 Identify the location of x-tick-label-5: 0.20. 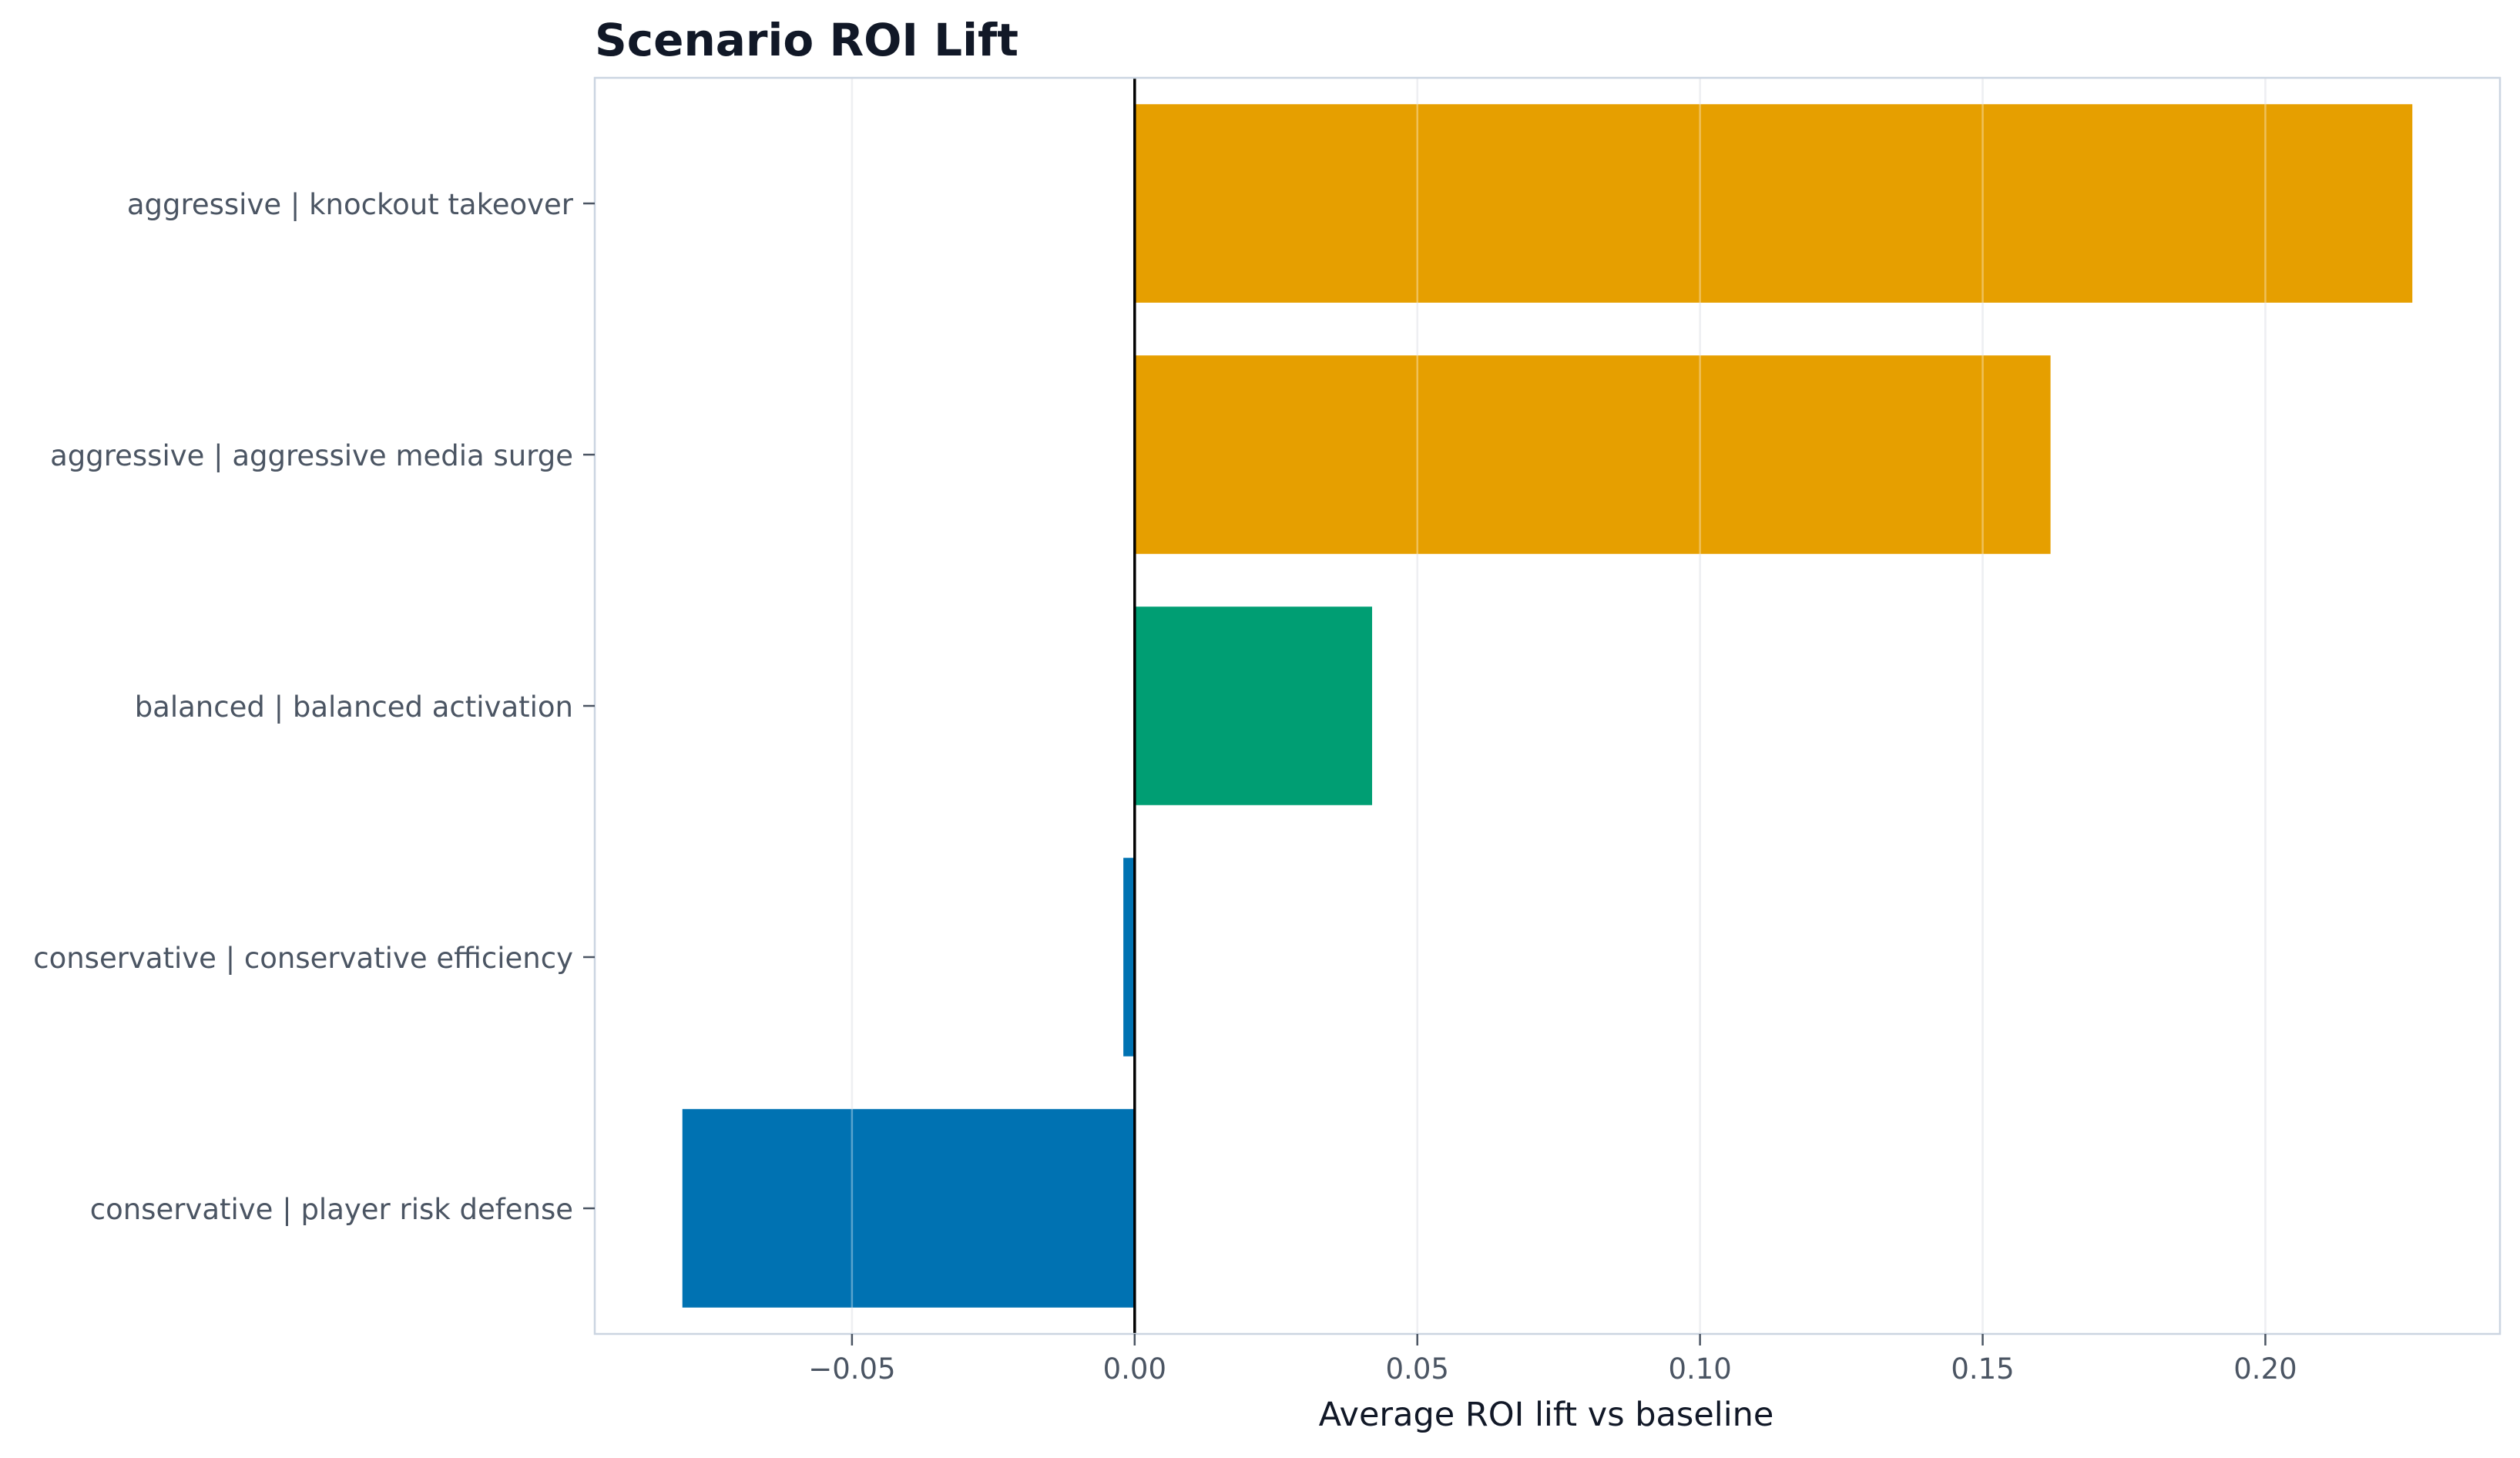
(2265, 1369).